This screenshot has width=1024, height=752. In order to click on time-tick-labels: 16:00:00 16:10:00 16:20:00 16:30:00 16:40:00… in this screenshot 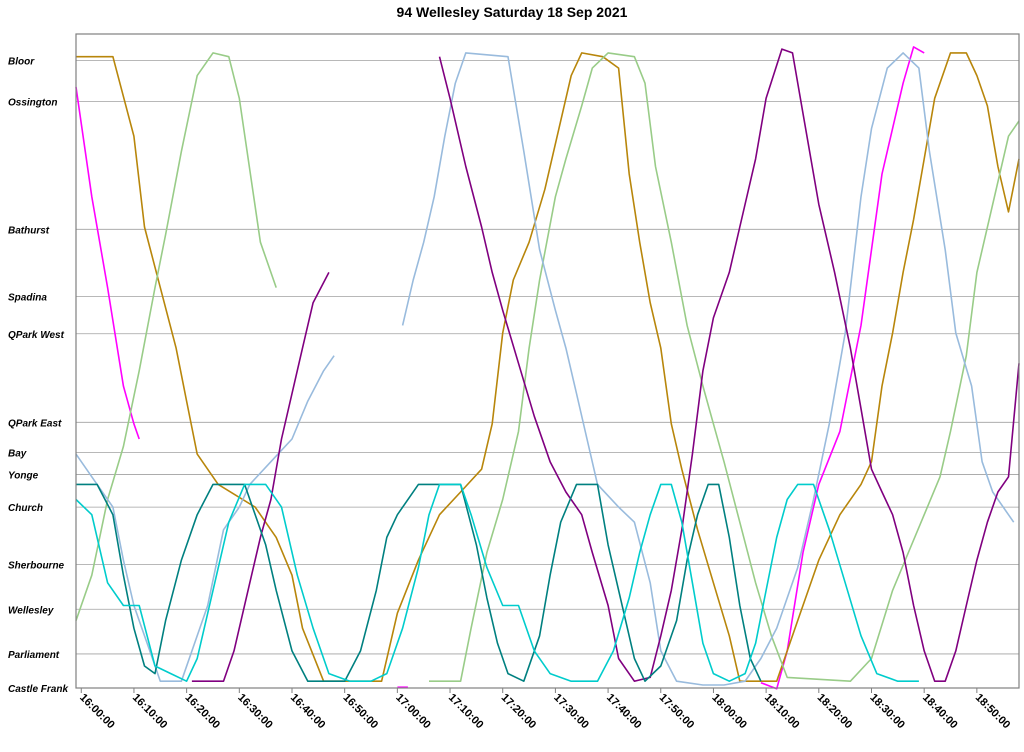, I will do `click(544, 709)`.